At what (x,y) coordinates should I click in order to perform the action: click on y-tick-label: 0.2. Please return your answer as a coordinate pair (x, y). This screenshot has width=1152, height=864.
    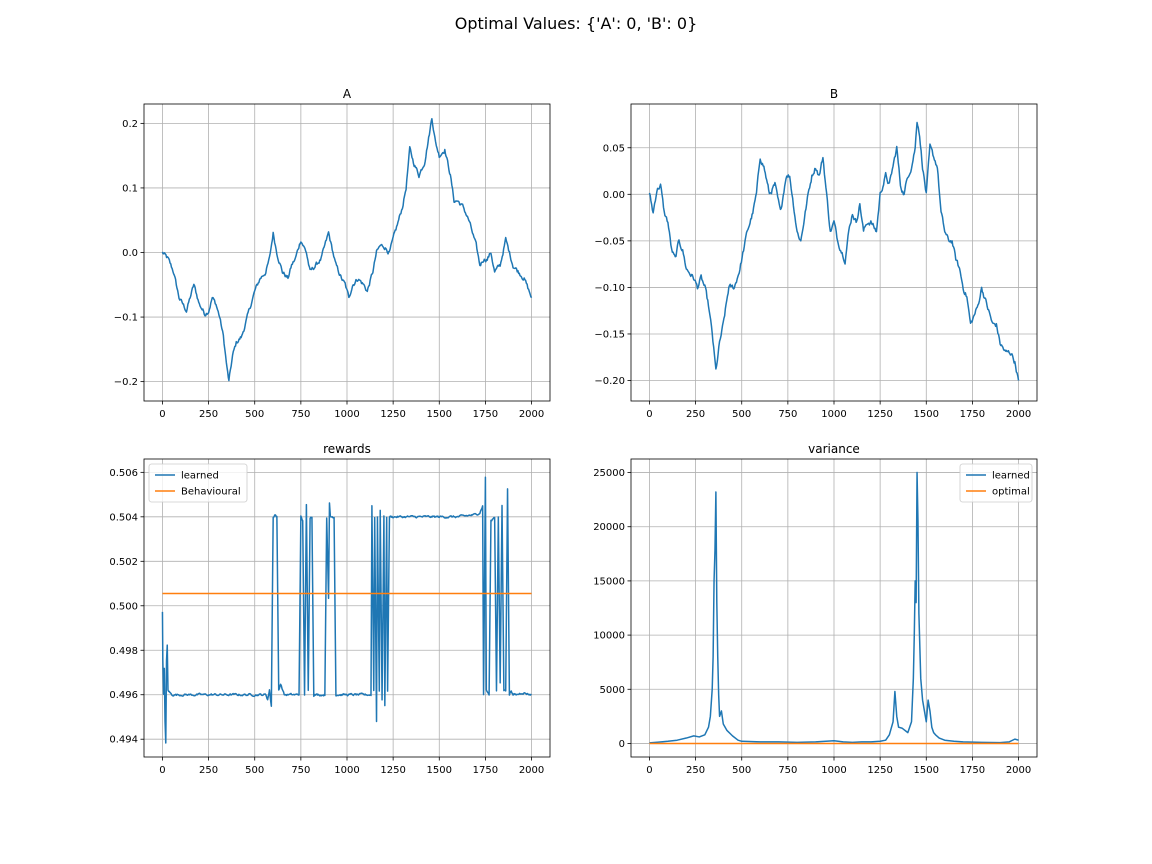
    Looking at the image, I should click on (130, 124).